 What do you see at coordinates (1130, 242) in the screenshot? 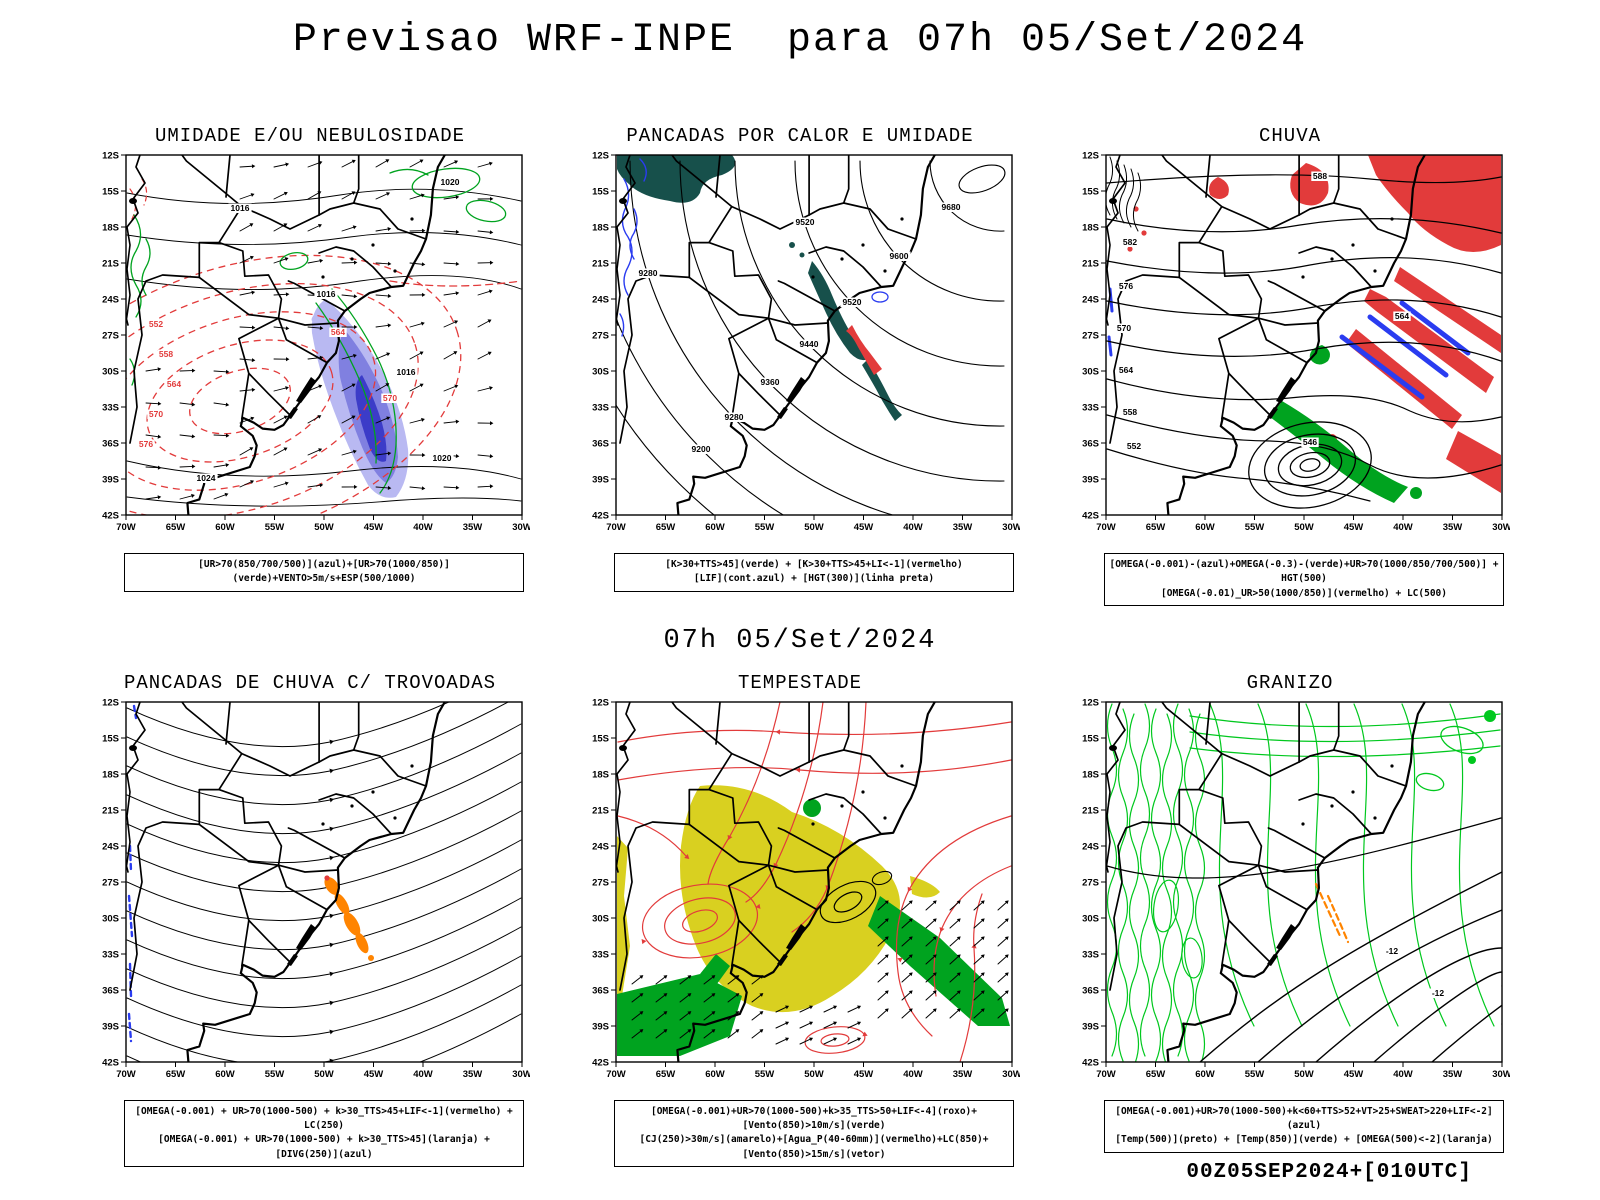
I see `svg-text: 582` at bounding box center [1130, 242].